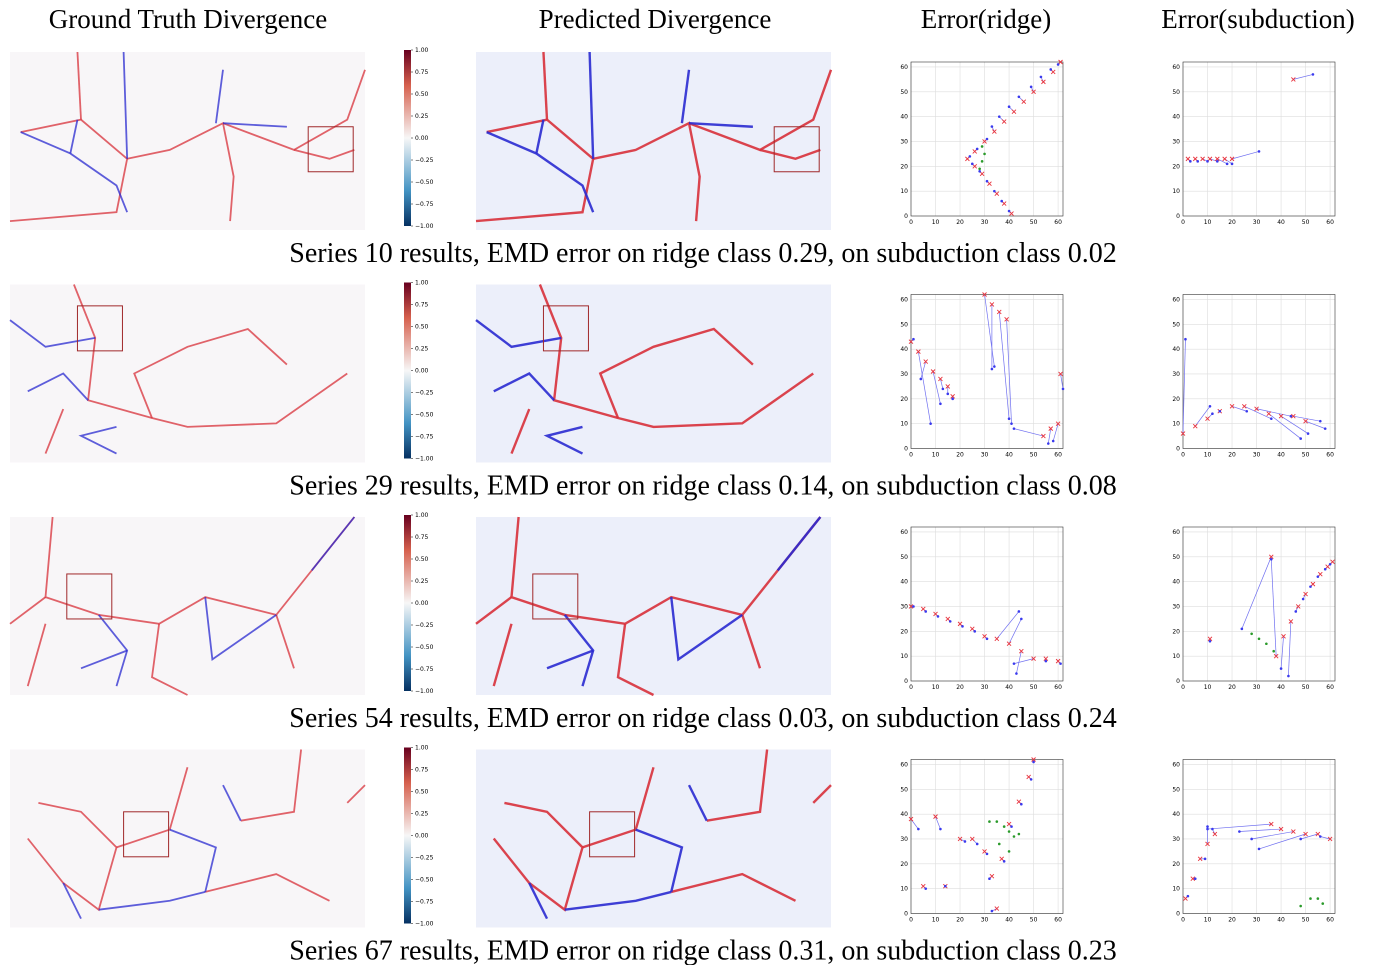 The image size is (1378, 965). What do you see at coordinates (1208, 920) in the screenshot?
I see `x-tick-label: 10` at bounding box center [1208, 920].